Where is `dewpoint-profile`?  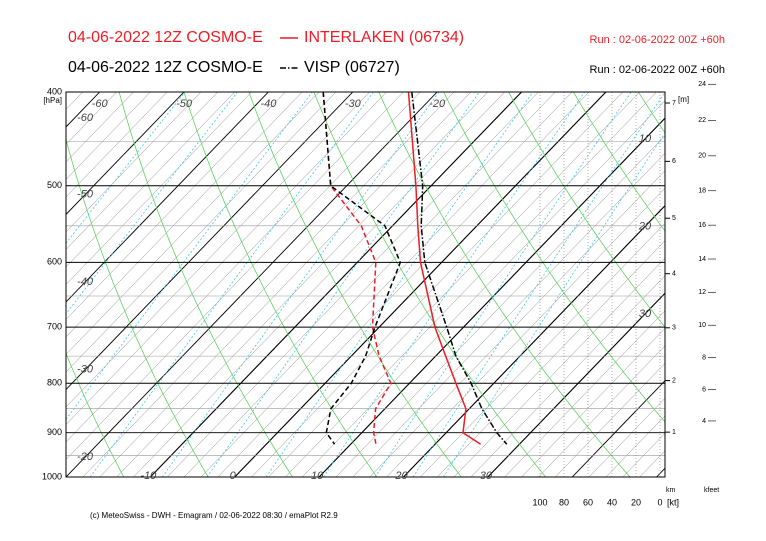 dewpoint-profile is located at coordinates (357, 268).